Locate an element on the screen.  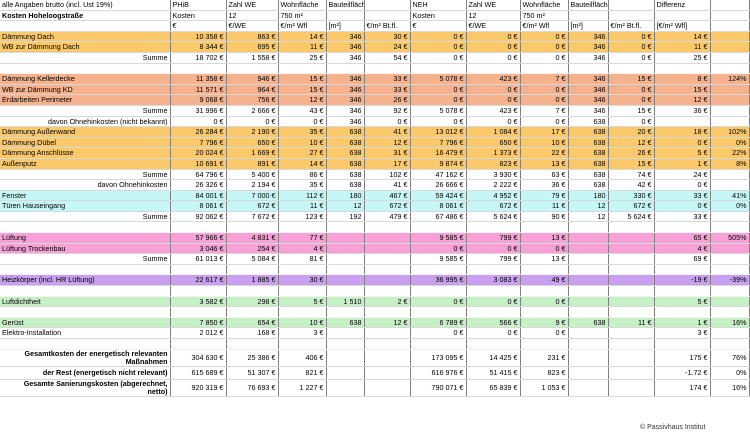
table-cell: Kosten Hoheloogstraße is located at coordinates (85, 16).